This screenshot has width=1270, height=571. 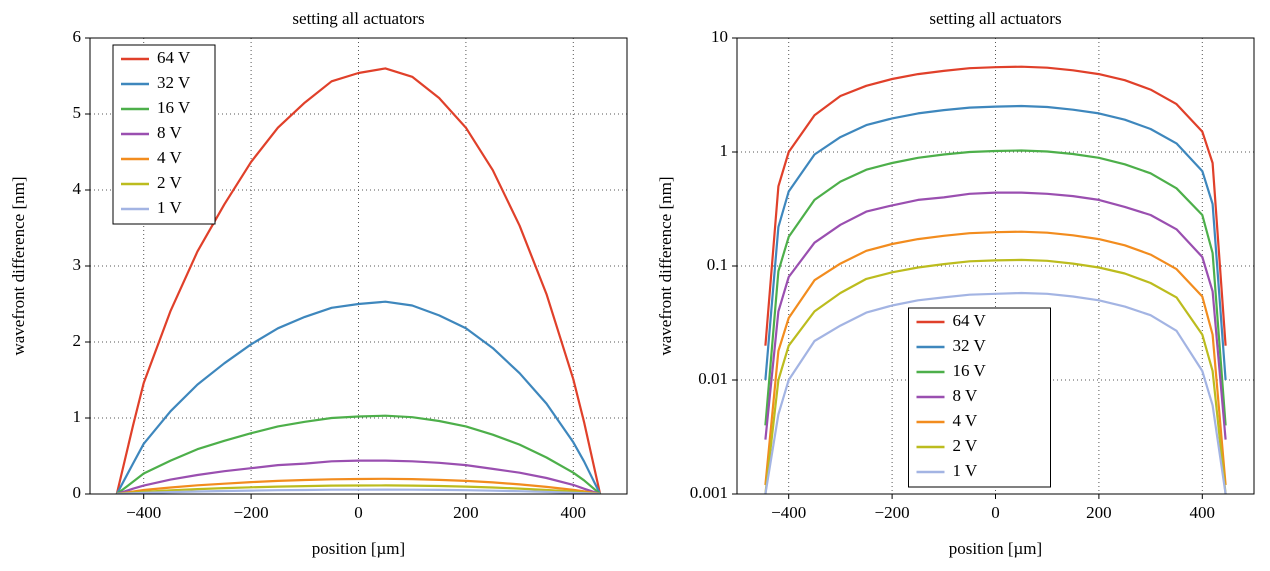 What do you see at coordinates (713, 378) in the screenshot?
I see `y-tick-label: 0.01` at bounding box center [713, 378].